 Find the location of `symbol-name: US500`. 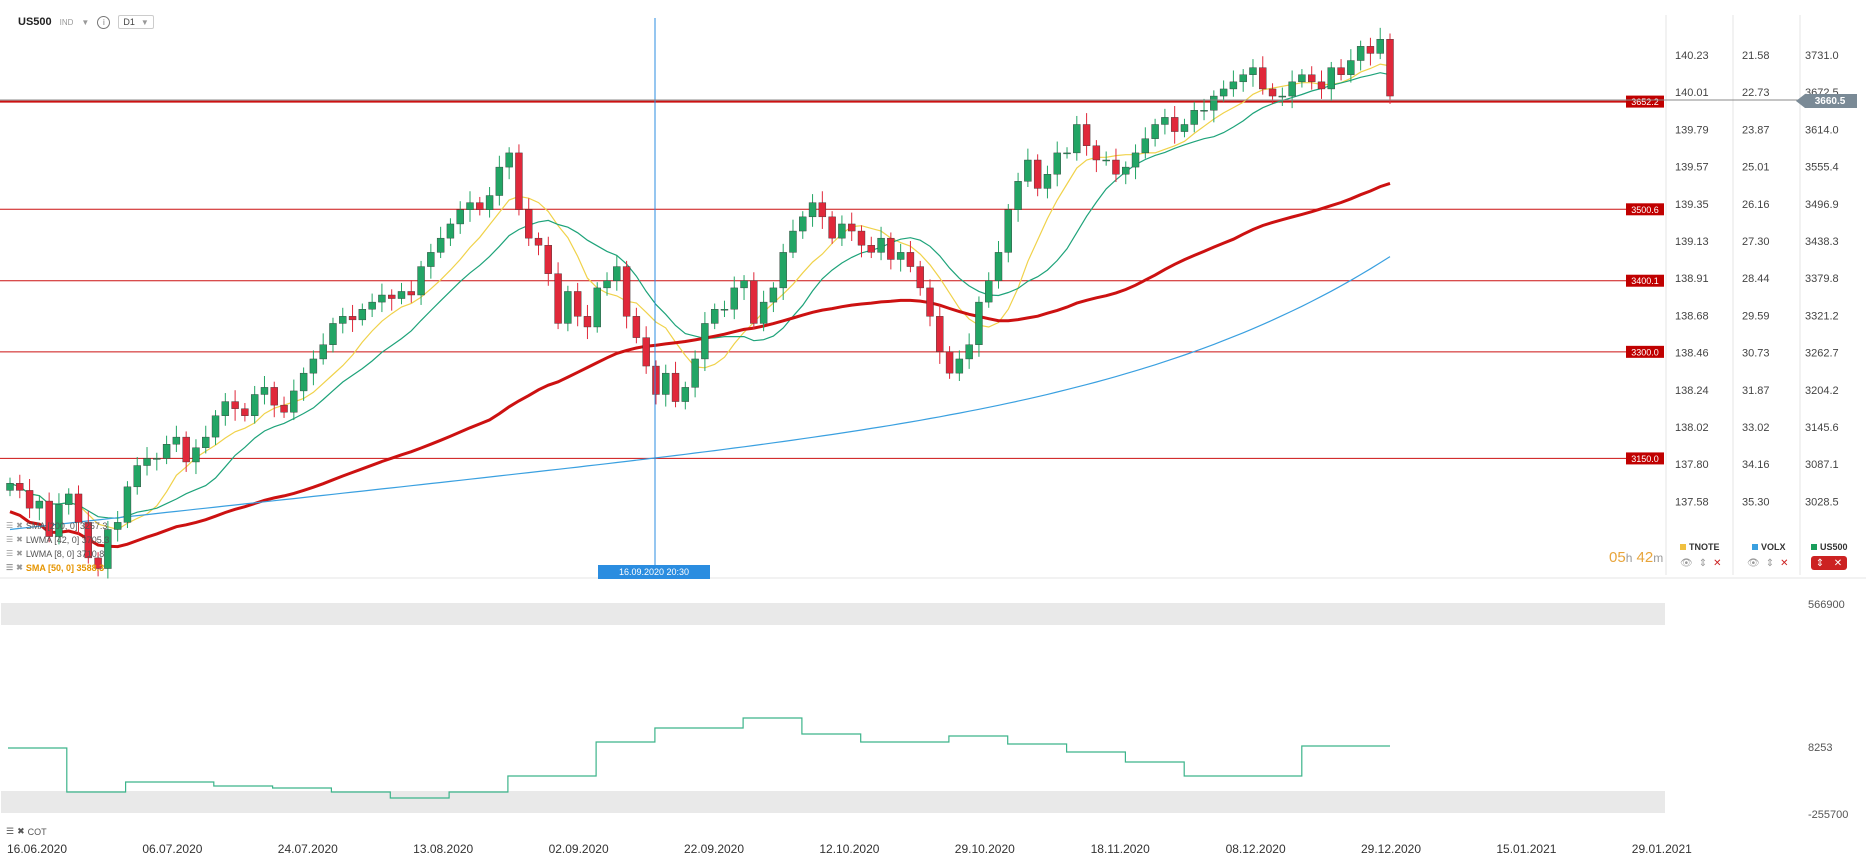

symbol-name: US500 is located at coordinates (35, 22).